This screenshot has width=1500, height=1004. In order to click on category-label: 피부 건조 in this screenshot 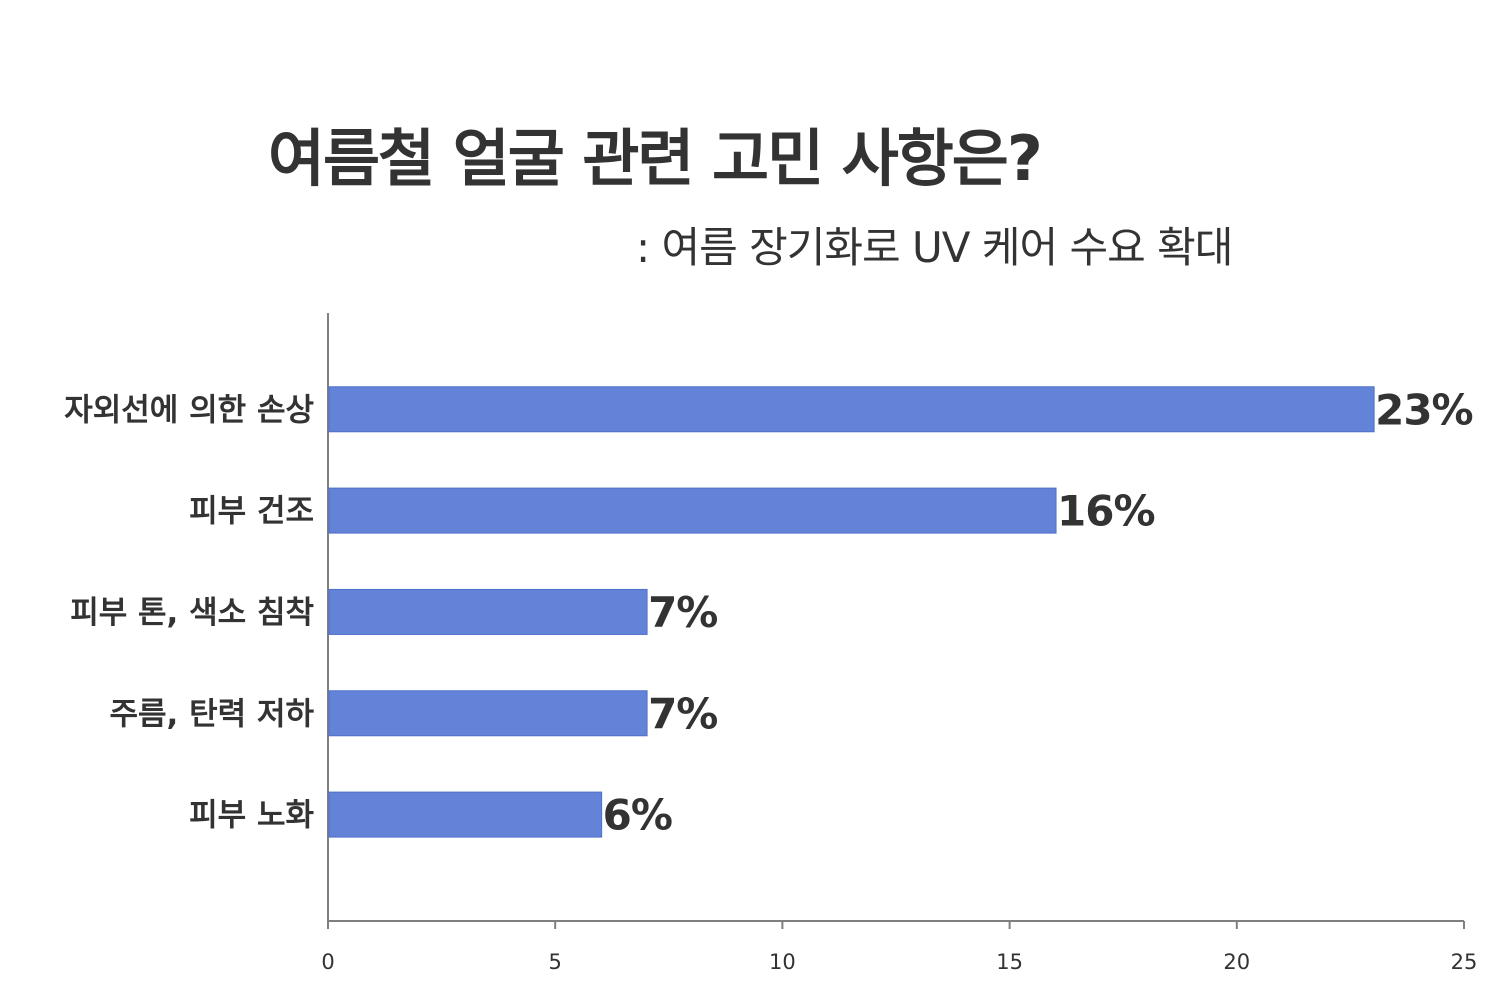, I will do `click(251, 512)`.